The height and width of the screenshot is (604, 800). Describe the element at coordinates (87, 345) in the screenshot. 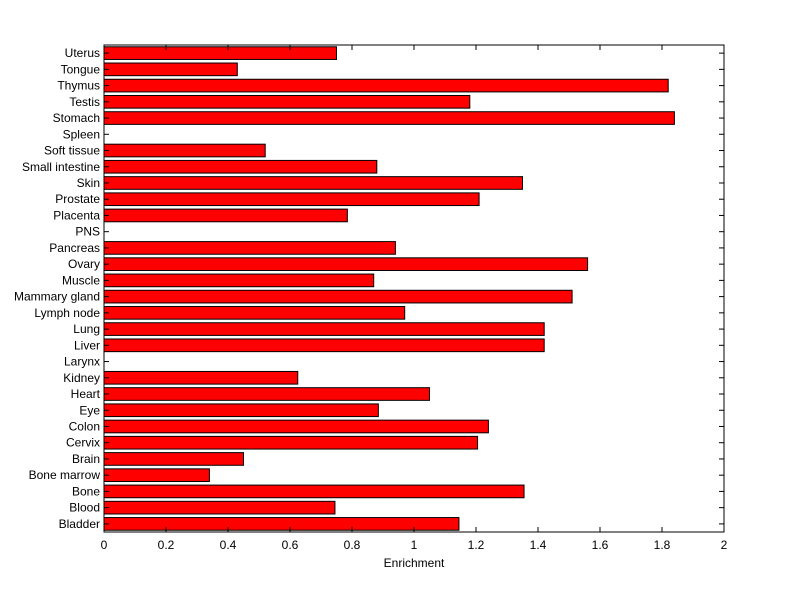

I see `y-tick-label: Liver` at that location.